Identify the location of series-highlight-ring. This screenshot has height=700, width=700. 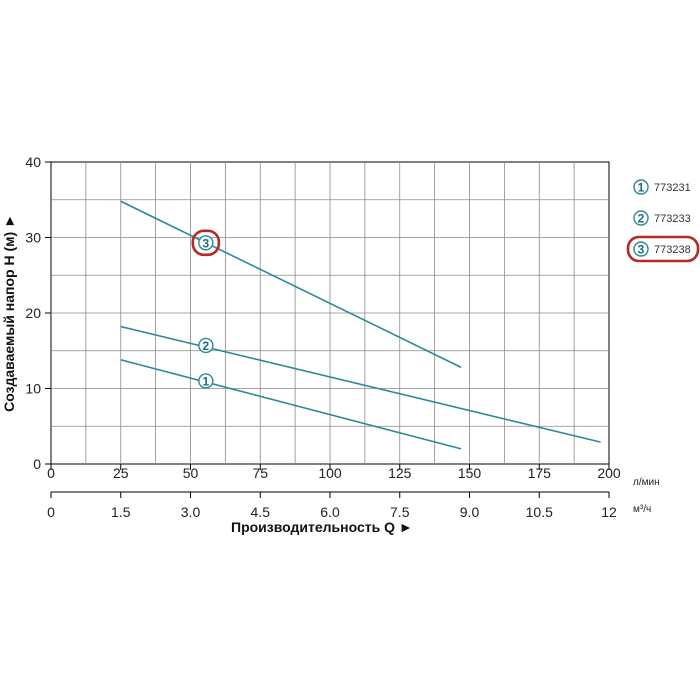
(206, 243).